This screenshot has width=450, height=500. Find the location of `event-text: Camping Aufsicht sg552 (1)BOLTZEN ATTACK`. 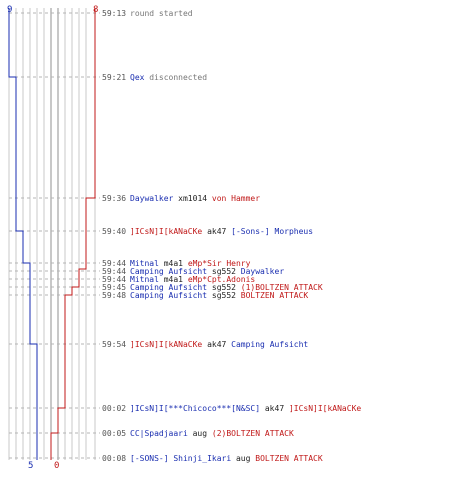

event-text: Camping Aufsicht sg552 (1)BOLTZEN ATTACK is located at coordinates (226, 287).